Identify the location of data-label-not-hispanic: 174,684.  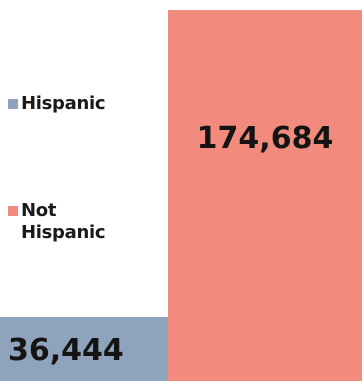
(265, 138).